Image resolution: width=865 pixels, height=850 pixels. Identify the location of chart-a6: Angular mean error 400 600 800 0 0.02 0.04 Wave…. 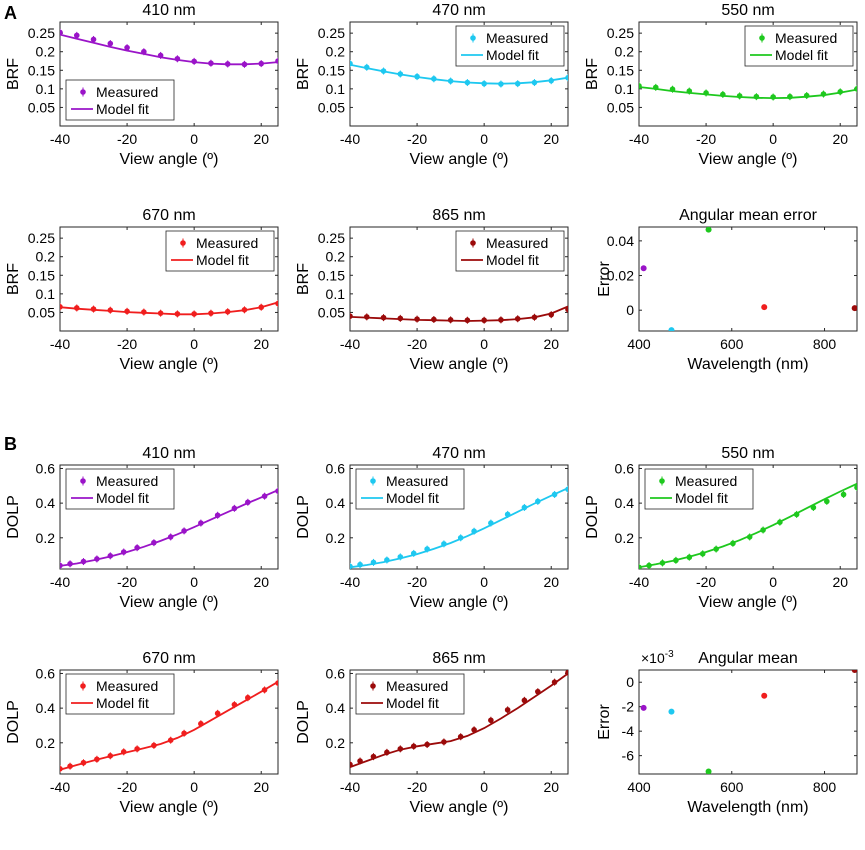
(727, 290).